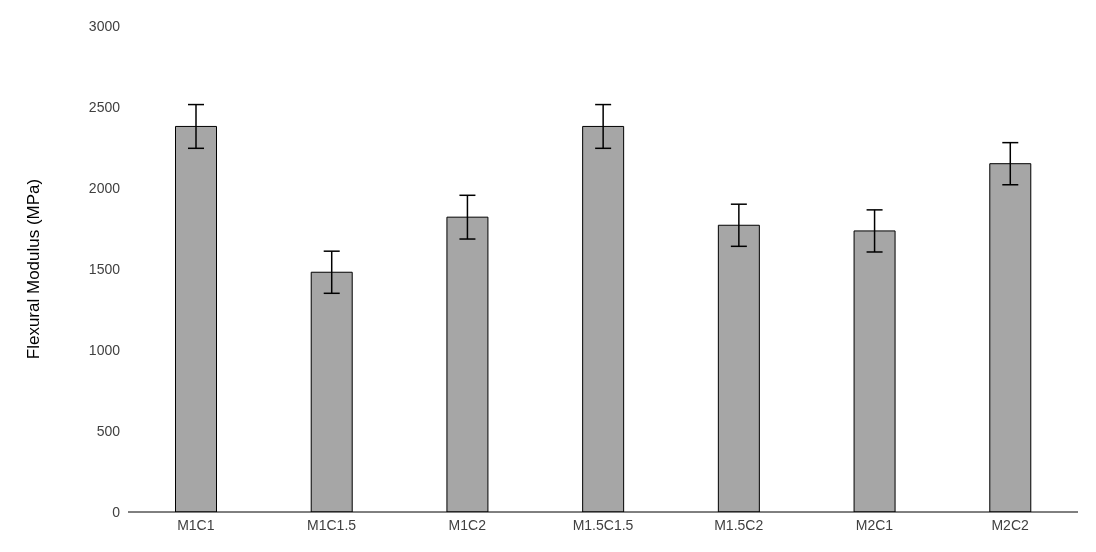 The width and height of the screenshot is (1096, 552). What do you see at coordinates (104, 349) in the screenshot?
I see `y-tick-label: 1000` at bounding box center [104, 349].